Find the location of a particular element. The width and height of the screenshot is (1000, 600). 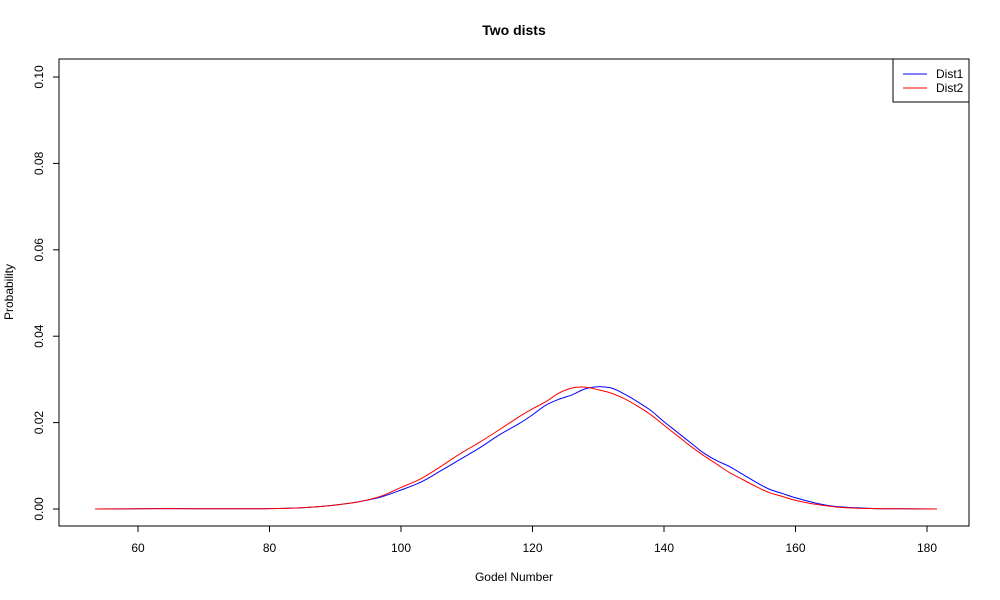

y-tick-label: 0.04 is located at coordinates (39, 336).